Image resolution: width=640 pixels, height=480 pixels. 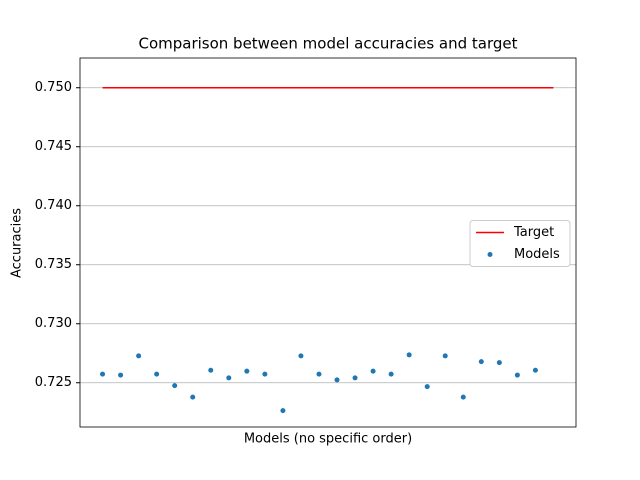 I want to click on y-tick-label: 0.740, so click(x=53, y=205).